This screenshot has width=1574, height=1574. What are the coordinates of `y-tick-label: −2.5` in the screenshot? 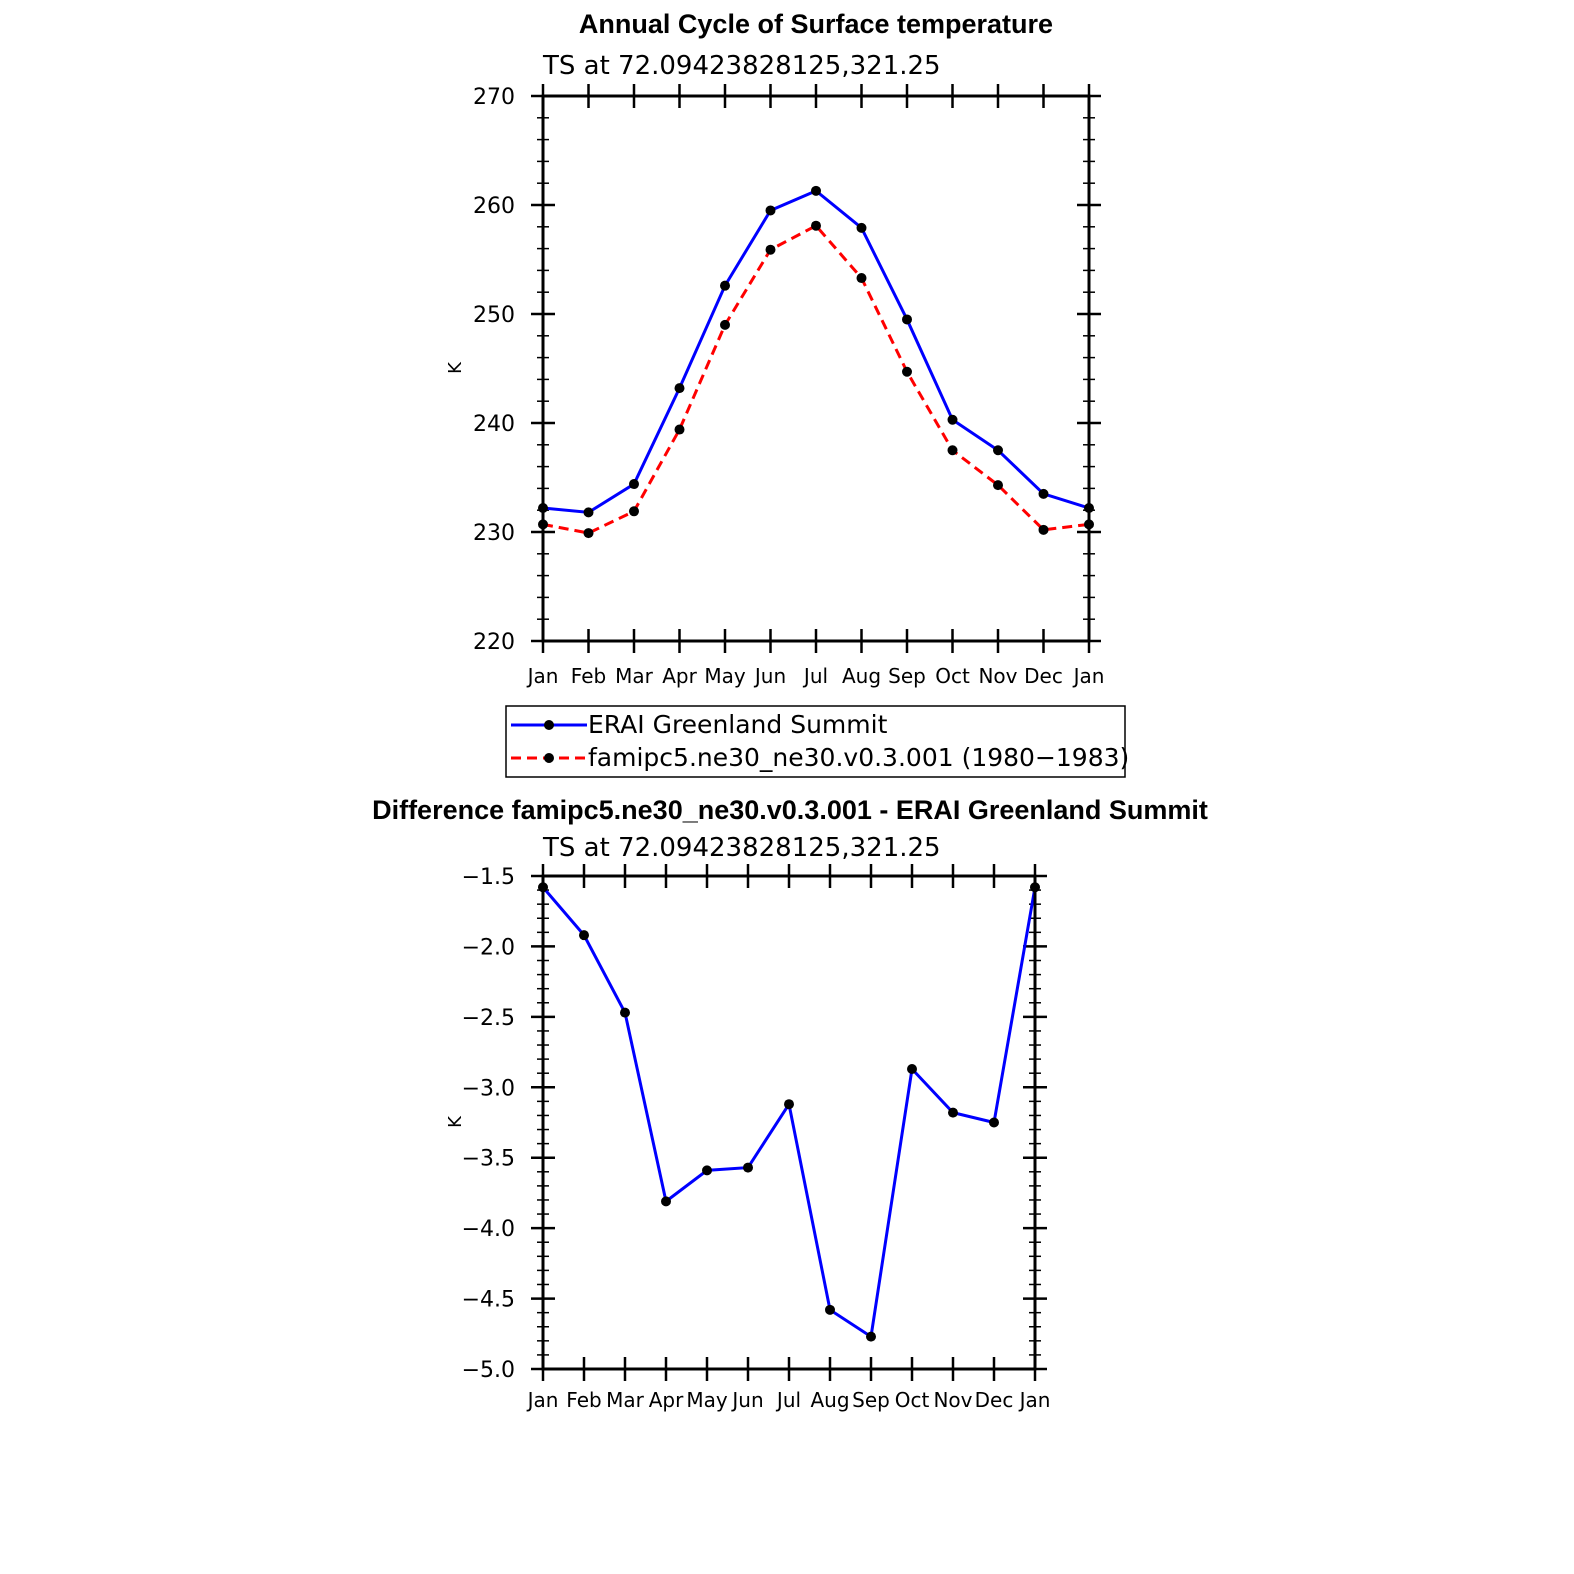 It's located at (488, 1018).